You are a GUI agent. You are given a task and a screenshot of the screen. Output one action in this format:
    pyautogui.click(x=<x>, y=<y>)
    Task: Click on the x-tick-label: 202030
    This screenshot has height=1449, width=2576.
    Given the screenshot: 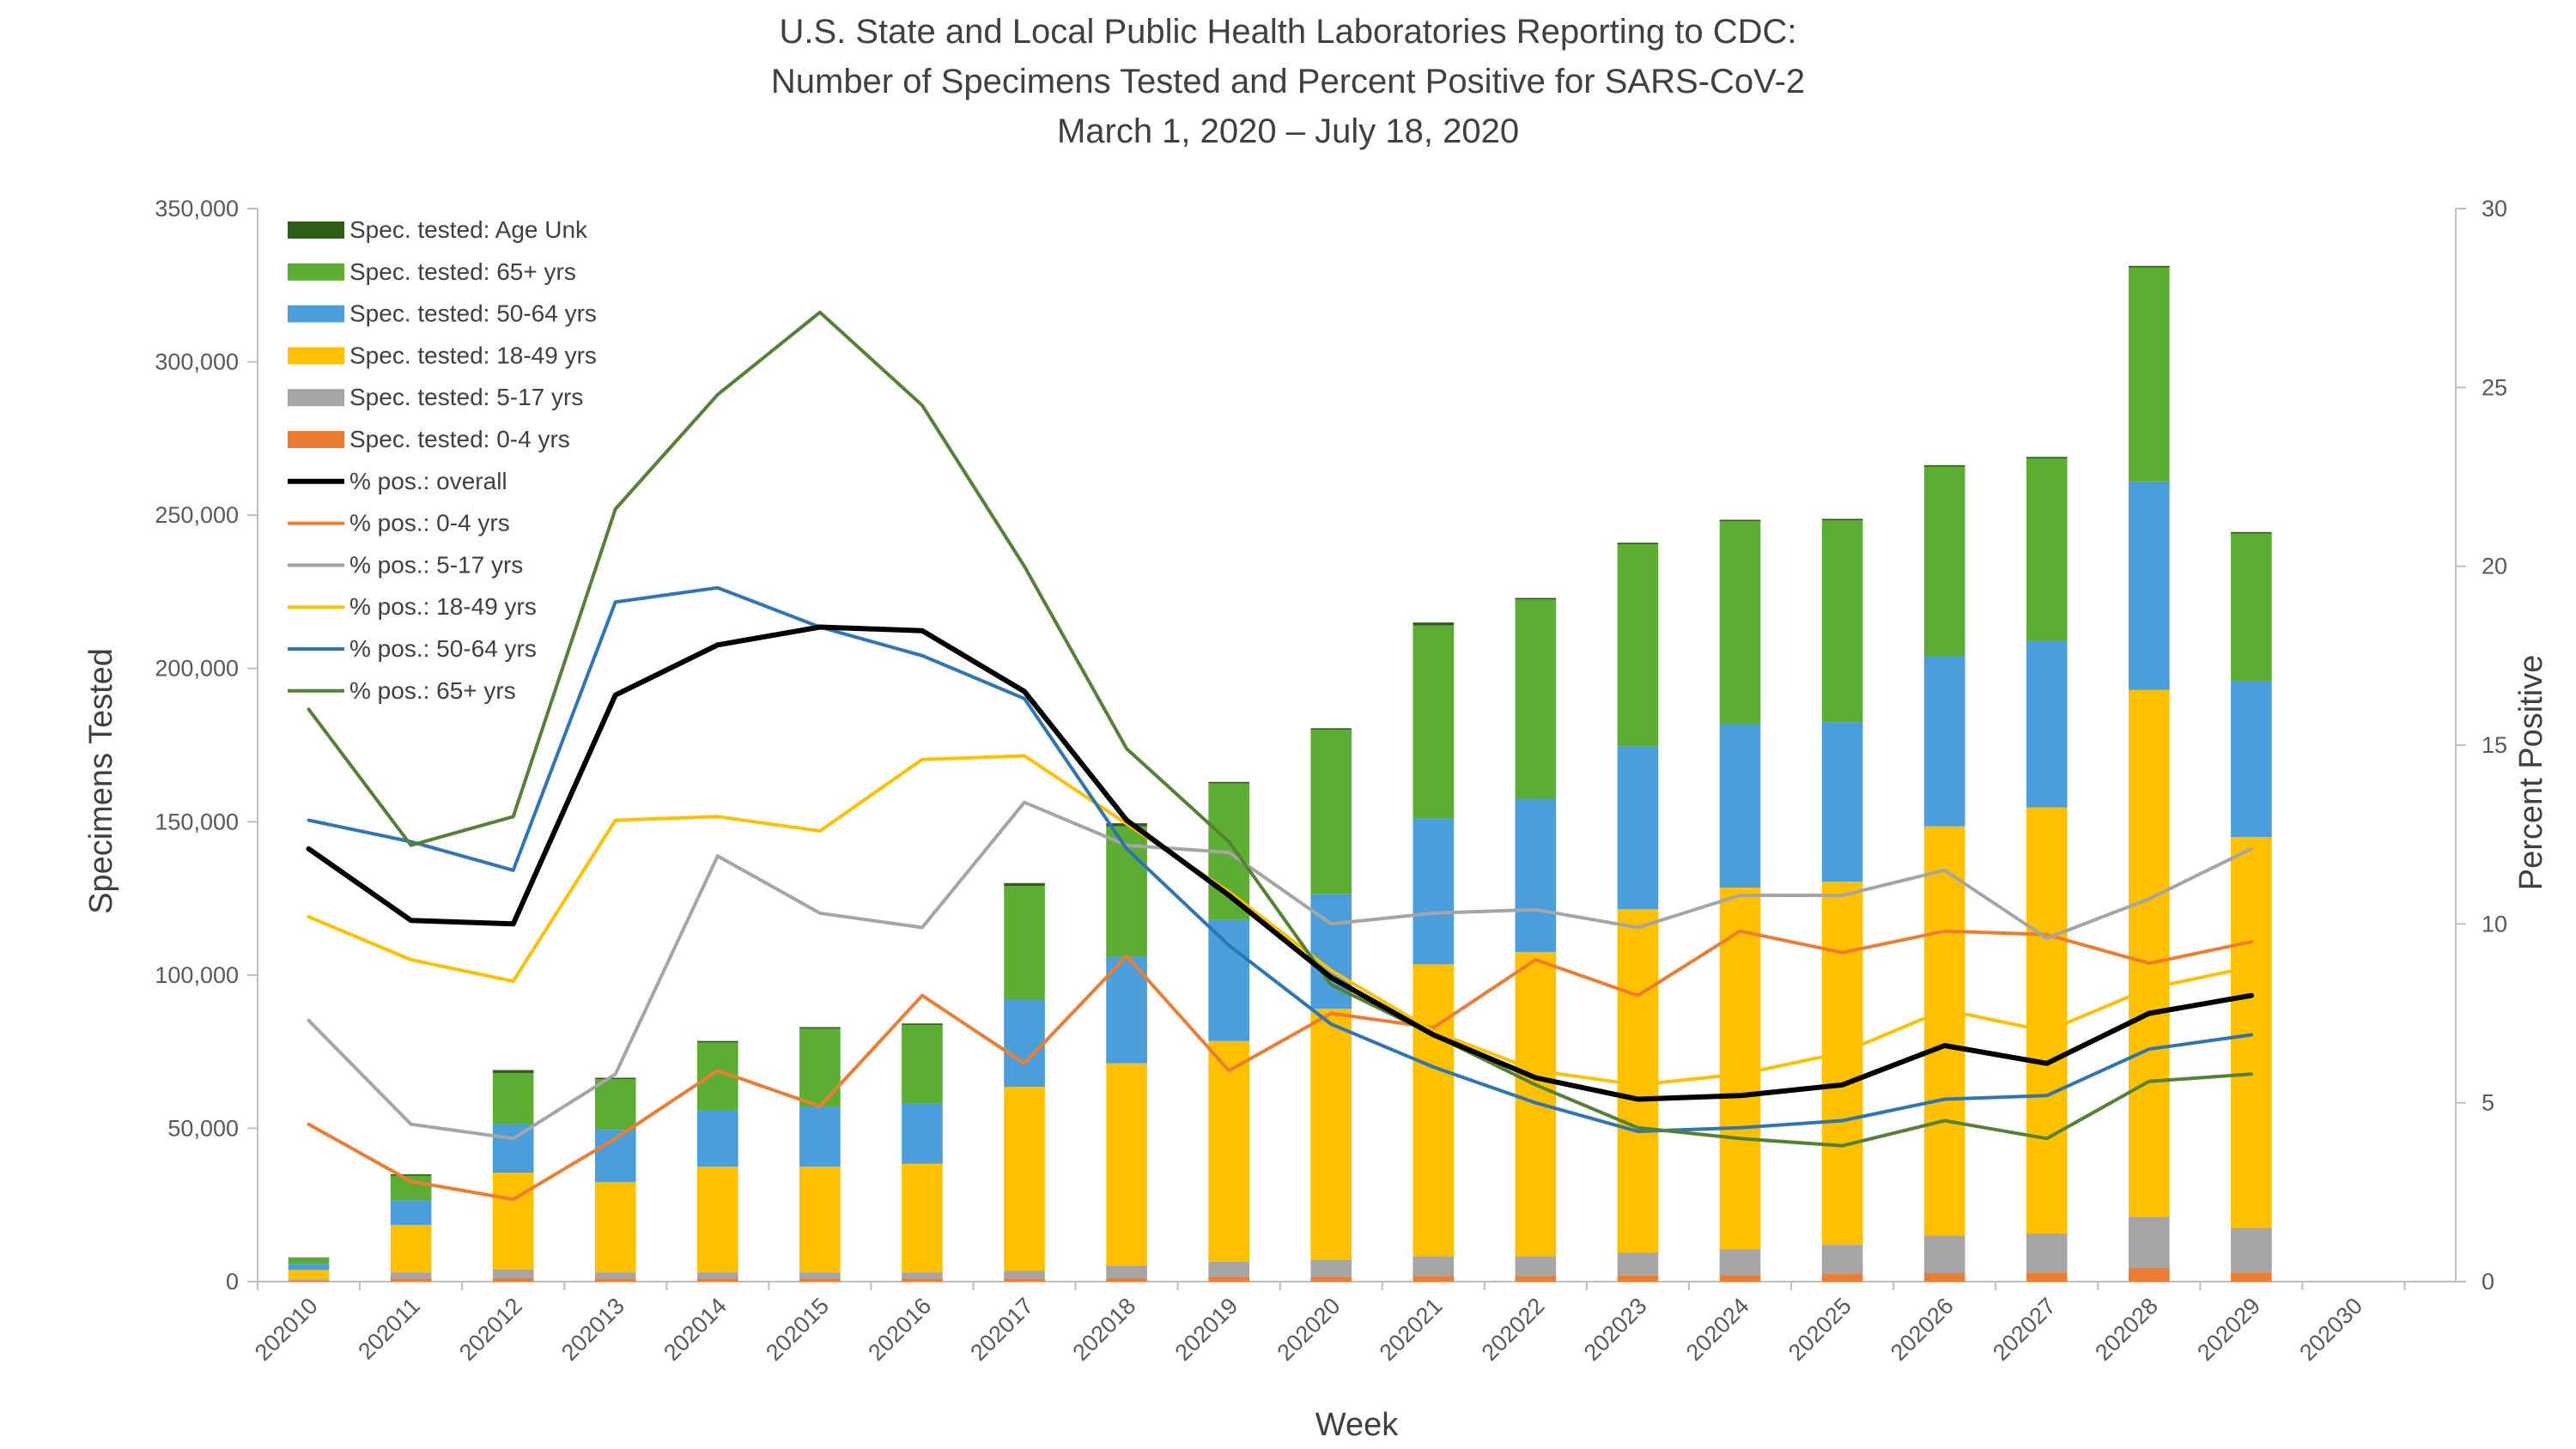 What is the action you would take?
    pyautogui.click(x=2331, y=1329)
    